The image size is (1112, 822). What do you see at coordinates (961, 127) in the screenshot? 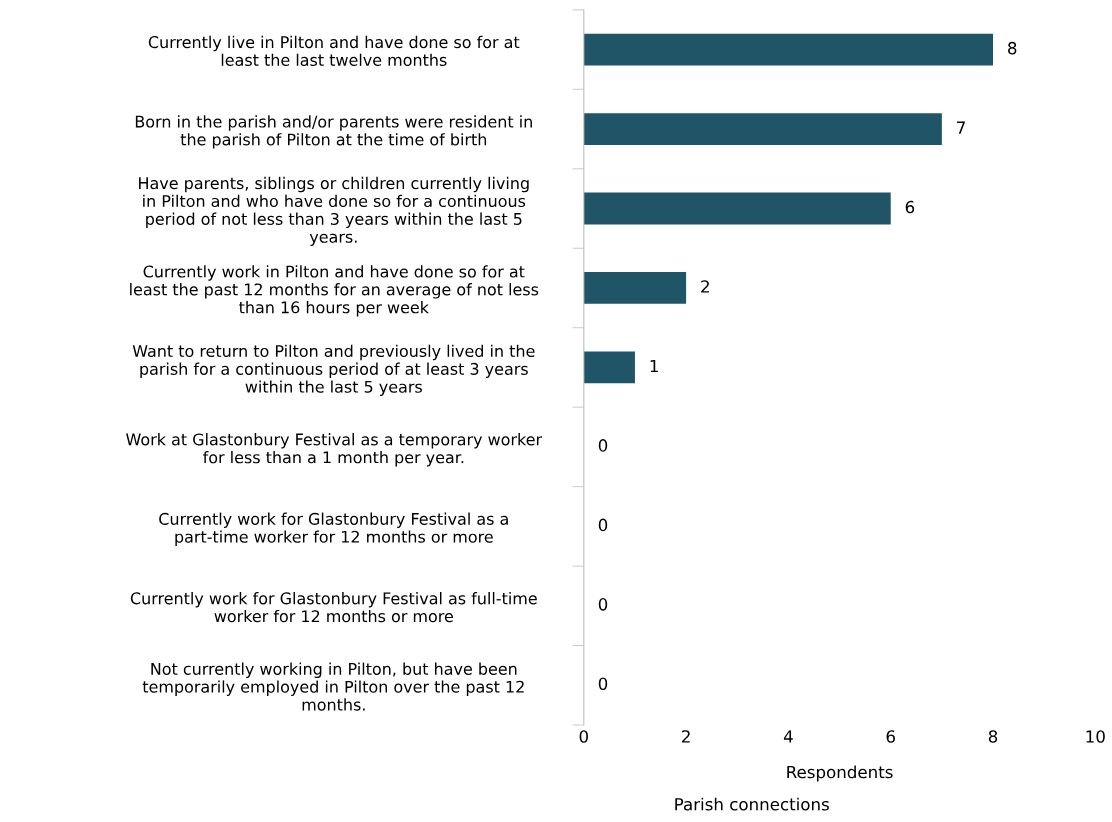
I see `data-label: 7` at bounding box center [961, 127].